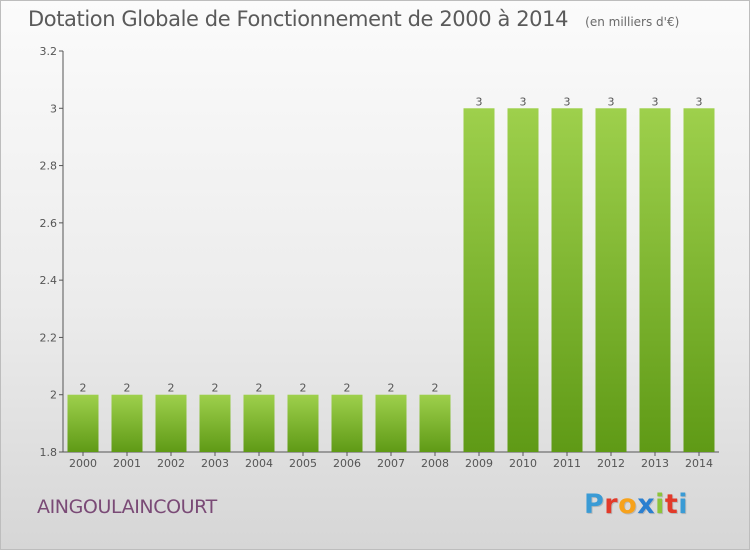 This screenshot has height=551, width=750. What do you see at coordinates (435, 463) in the screenshot?
I see `x-tick-label: 2008` at bounding box center [435, 463].